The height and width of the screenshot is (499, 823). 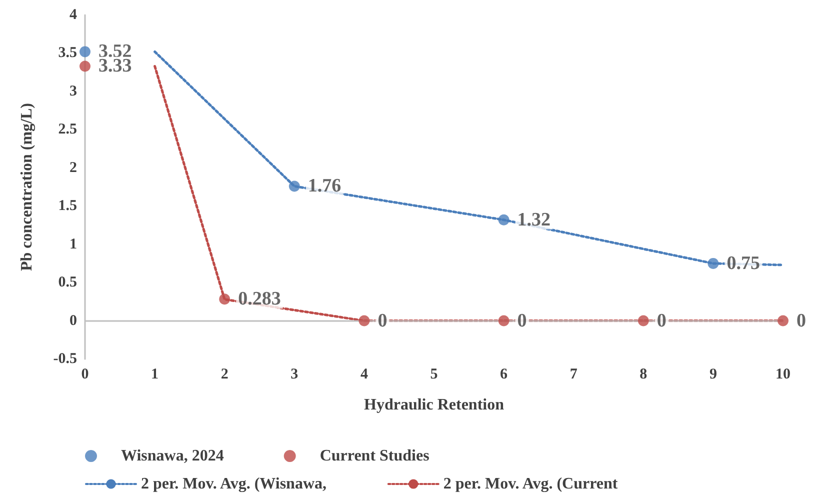 What do you see at coordinates (74, 15) in the screenshot?
I see `y-tick-label: 4` at bounding box center [74, 15].